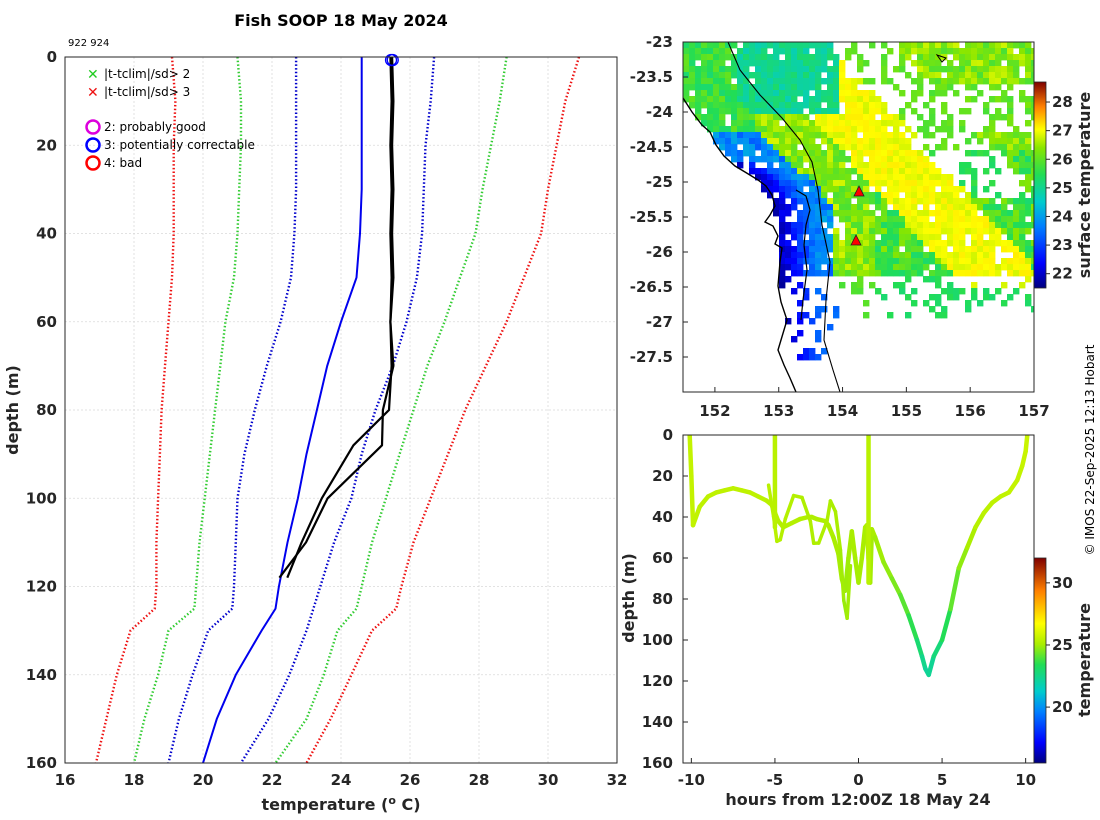 This screenshot has height=820, width=1100. What do you see at coordinates (970, 411) in the screenshot?
I see `map-x-tick: 156` at bounding box center [970, 411].